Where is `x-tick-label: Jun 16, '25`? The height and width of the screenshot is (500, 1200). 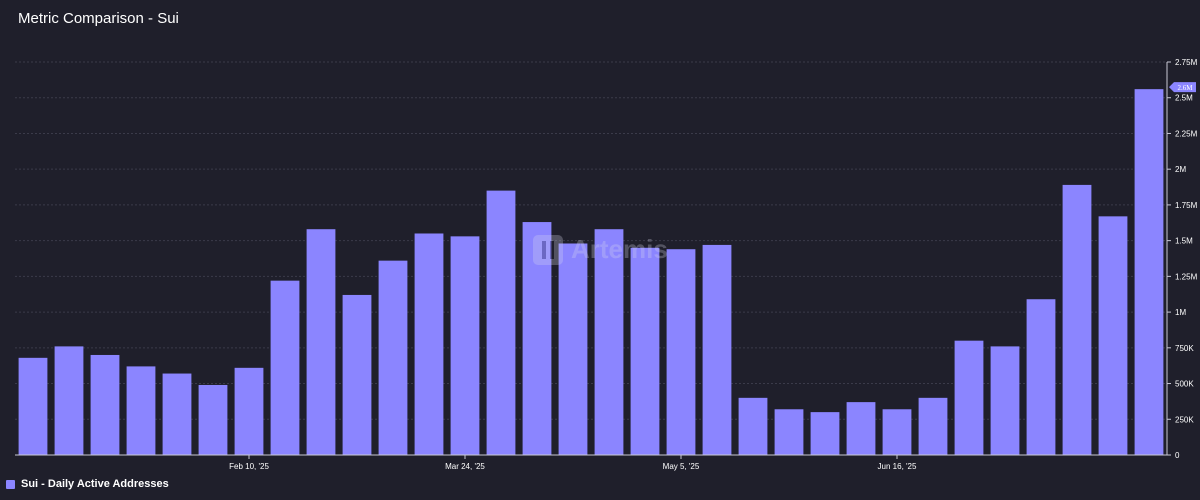
x-tick-label: Jun 16, '25 is located at coordinates (897, 466).